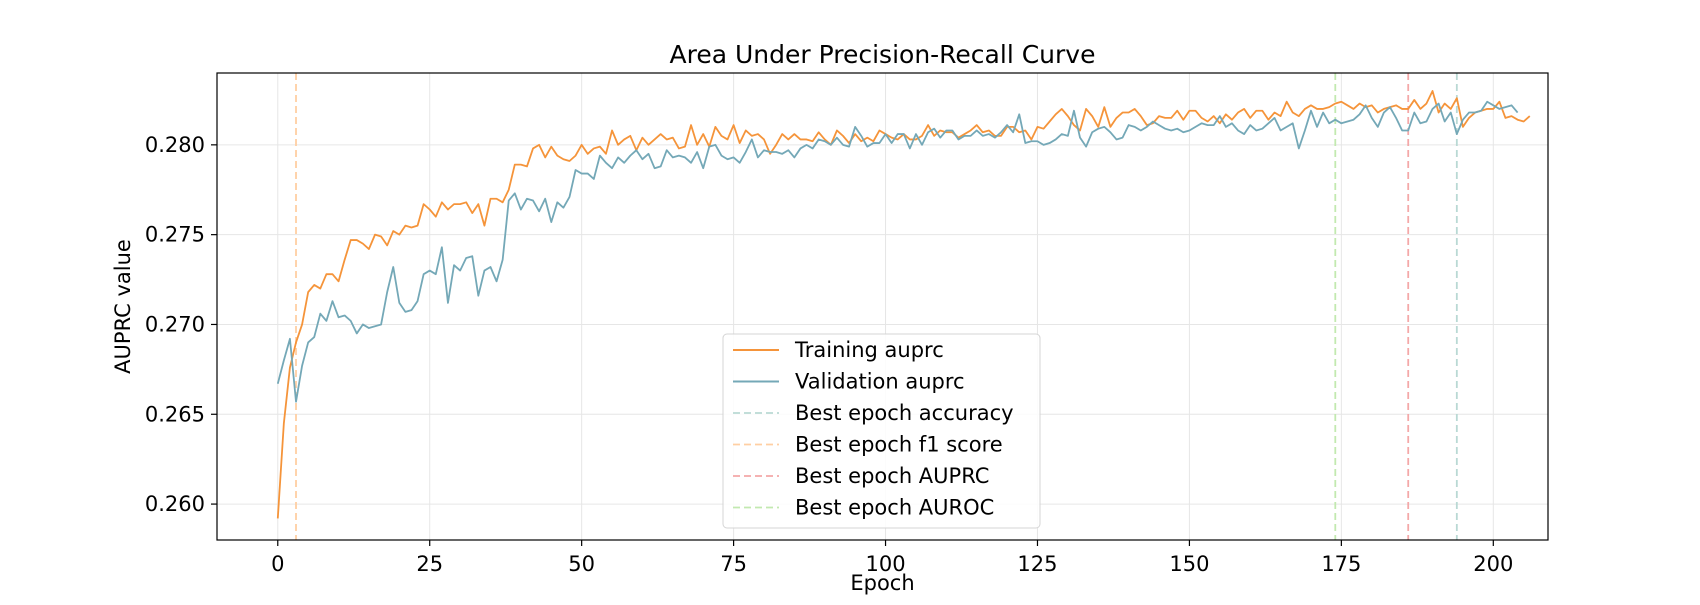 The image size is (1700, 605). Describe the element at coordinates (904, 413) in the screenshot. I see `legend-entry-label: Best epoch accuracy` at that location.